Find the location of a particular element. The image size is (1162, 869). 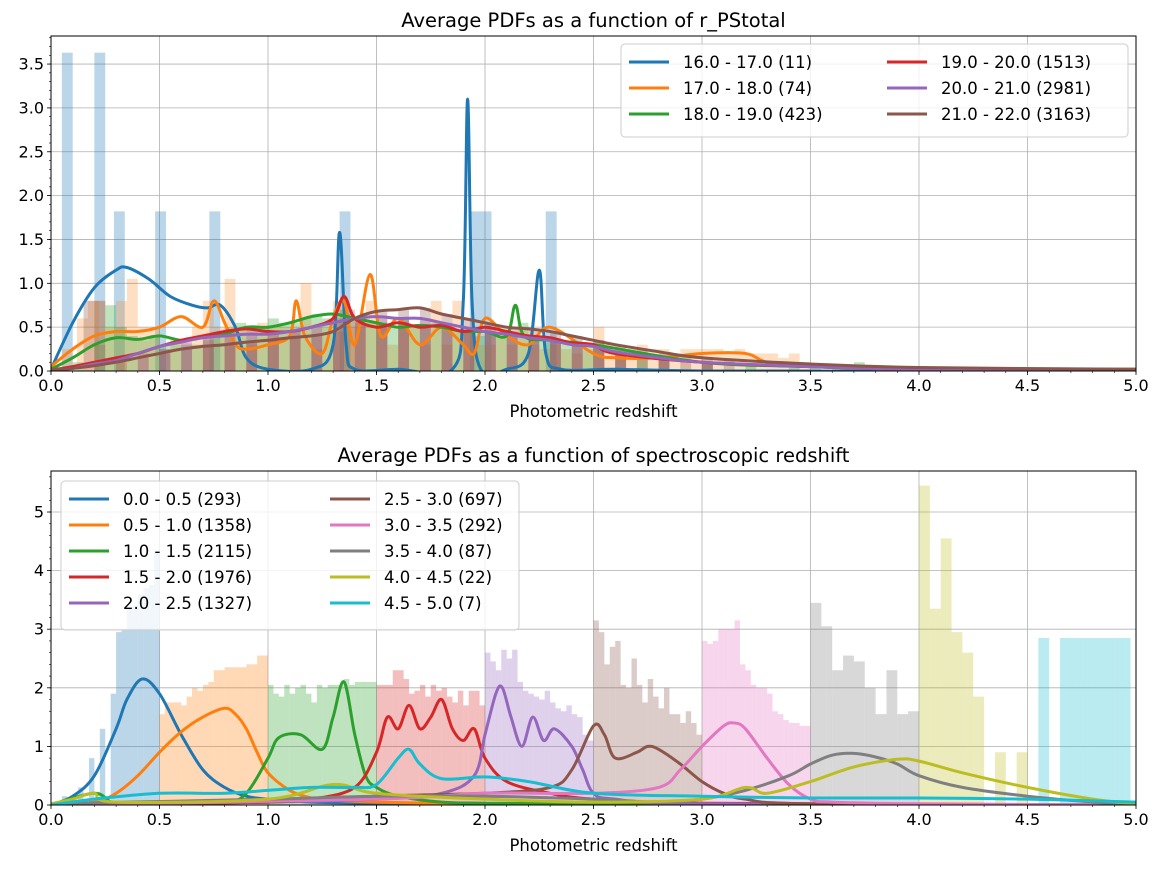

x-tick-label: 4.0 is located at coordinates (918, 385).